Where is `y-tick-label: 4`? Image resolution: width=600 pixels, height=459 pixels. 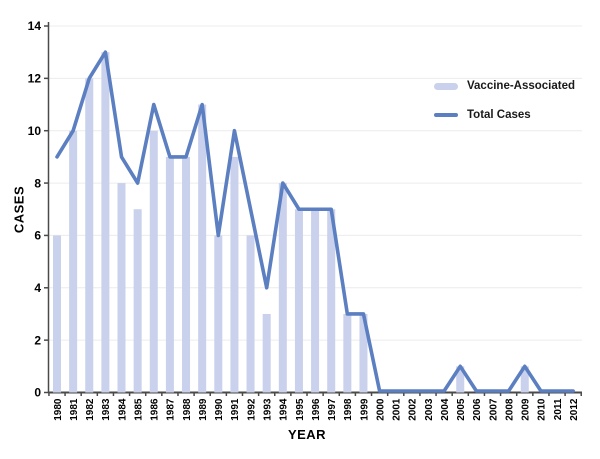 y-tick-label: 4 is located at coordinates (37, 288).